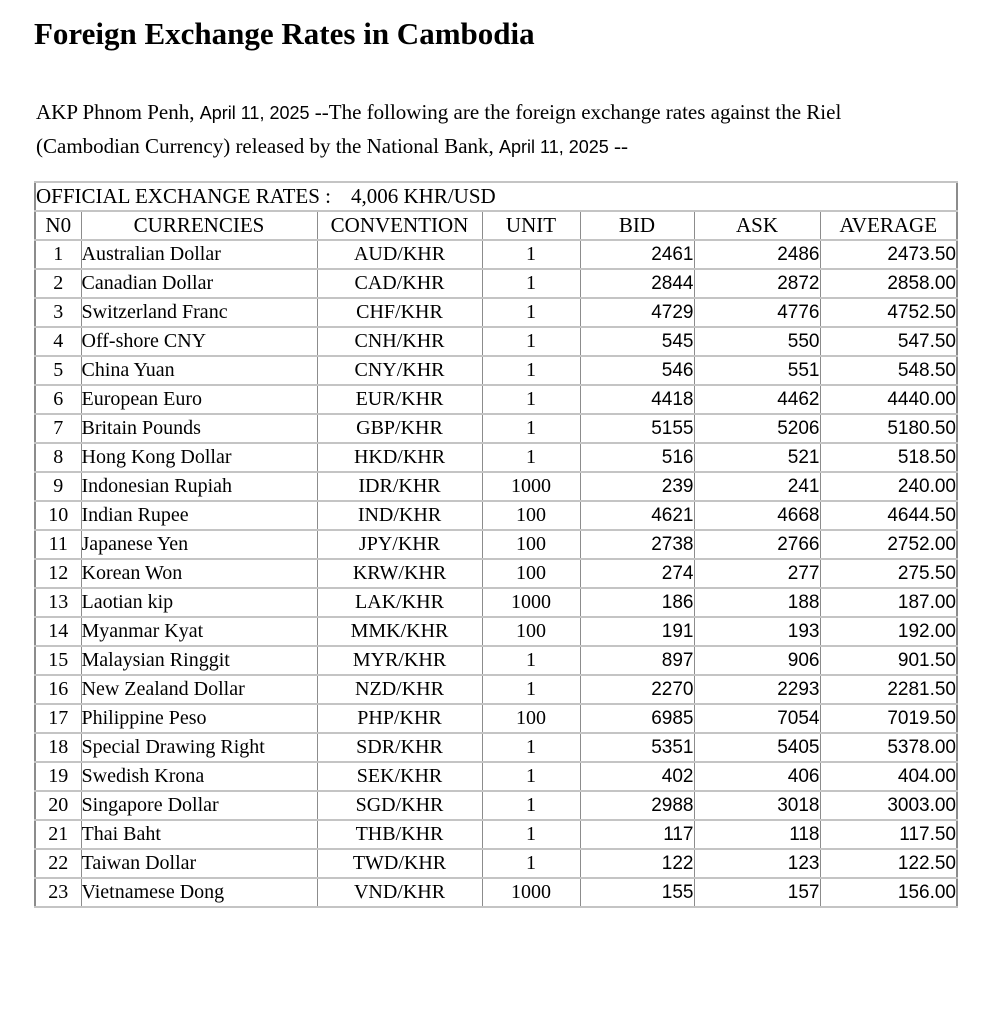 The height and width of the screenshot is (1011, 1000). I want to click on average-value: 518.50, so click(888, 457).